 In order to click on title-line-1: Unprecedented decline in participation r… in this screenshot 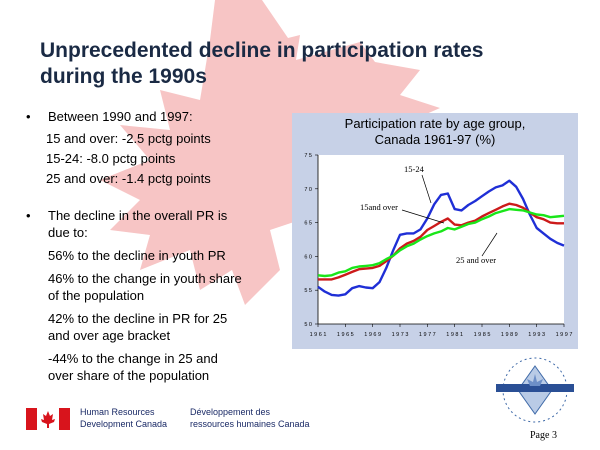, I will do `click(262, 50)`.